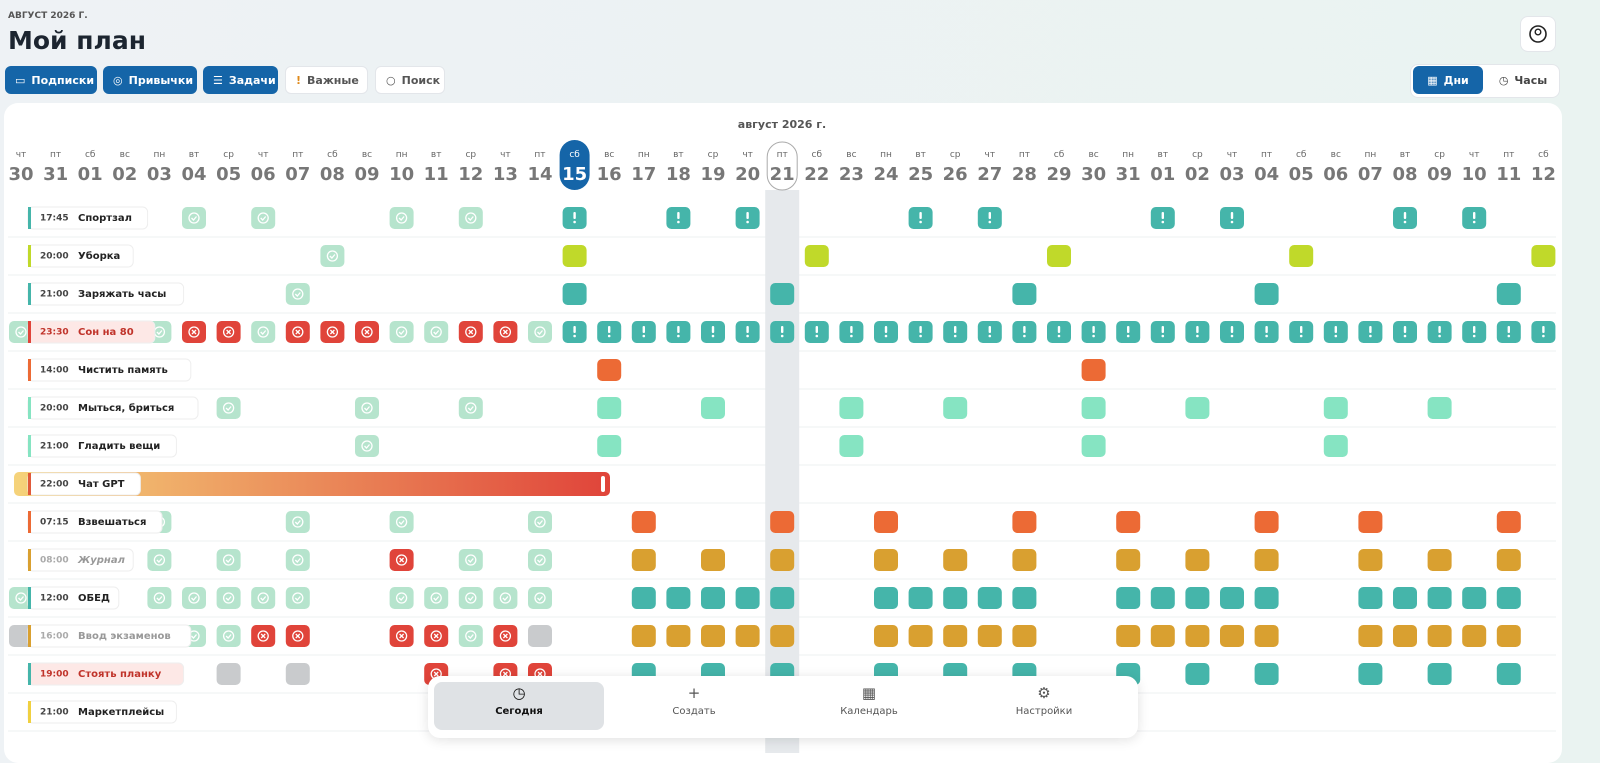 This screenshot has height=763, width=1600. What do you see at coordinates (782, 174) in the screenshot?
I see `day-number: 21` at bounding box center [782, 174].